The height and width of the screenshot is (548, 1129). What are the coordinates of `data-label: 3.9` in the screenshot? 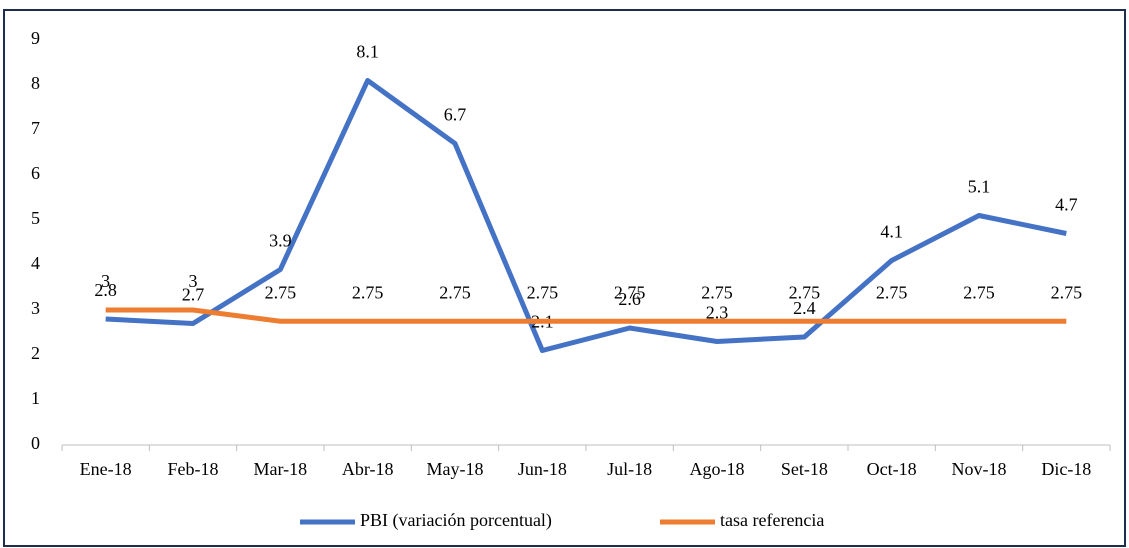 It's located at (280, 241).